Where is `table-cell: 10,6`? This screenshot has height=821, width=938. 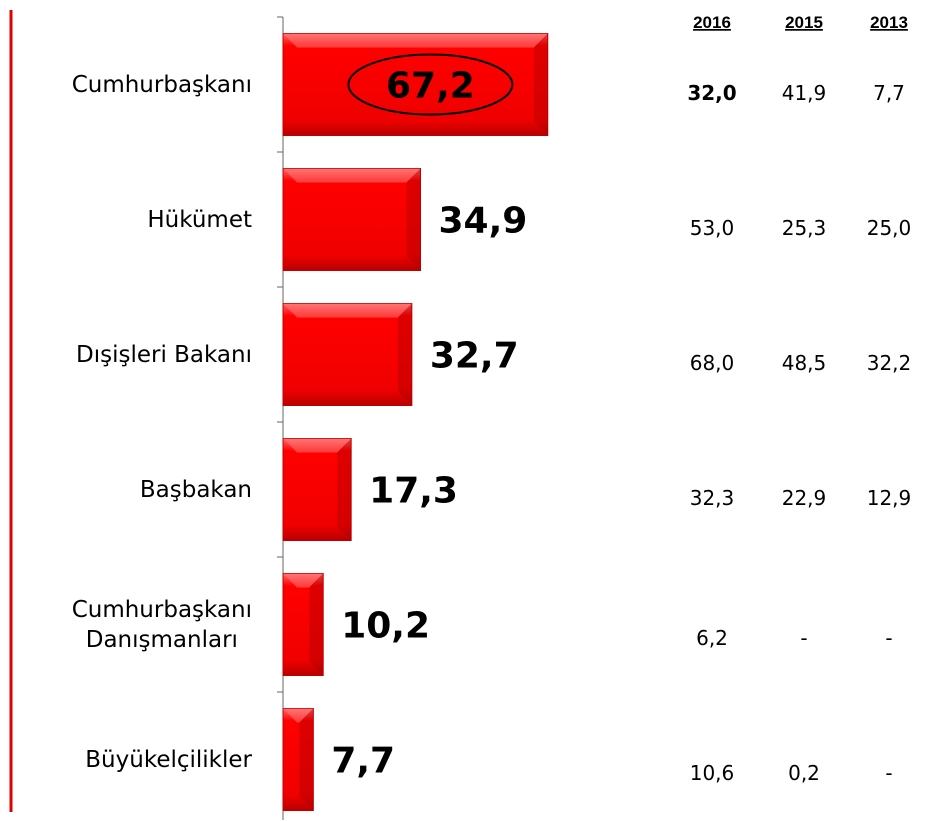
table-cell: 10,6 is located at coordinates (712, 773).